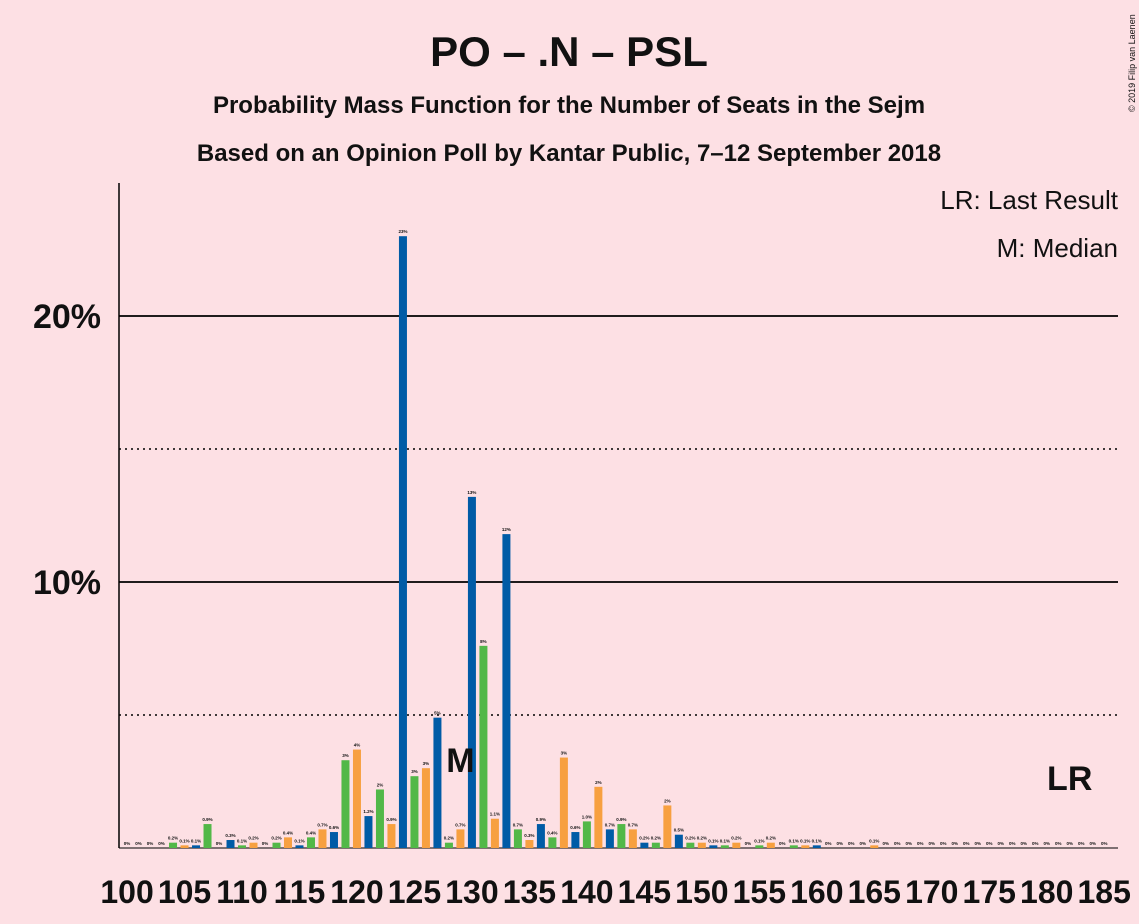 The width and height of the screenshot is (1139, 924). What do you see at coordinates (874, 892) in the screenshot?
I see `x-tick-label: 165` at bounding box center [874, 892].